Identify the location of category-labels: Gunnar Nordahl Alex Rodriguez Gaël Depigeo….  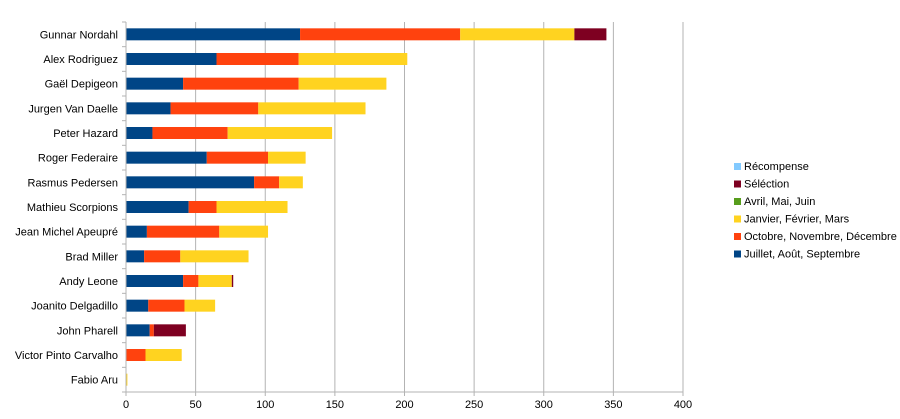
(67, 207).